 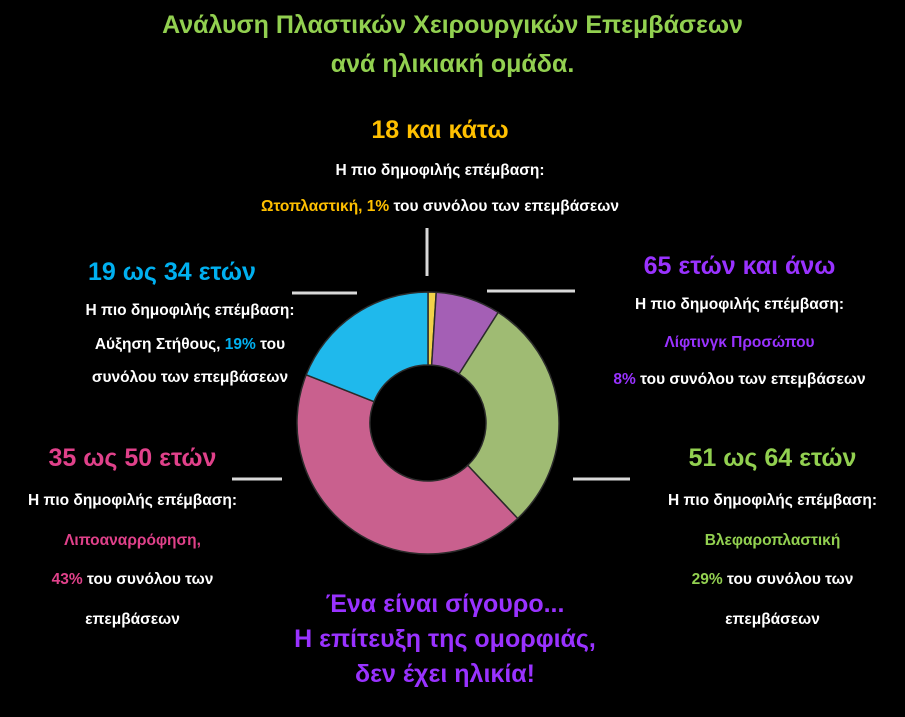 I want to click on procedure-percent: 8%, so click(x=624, y=379).